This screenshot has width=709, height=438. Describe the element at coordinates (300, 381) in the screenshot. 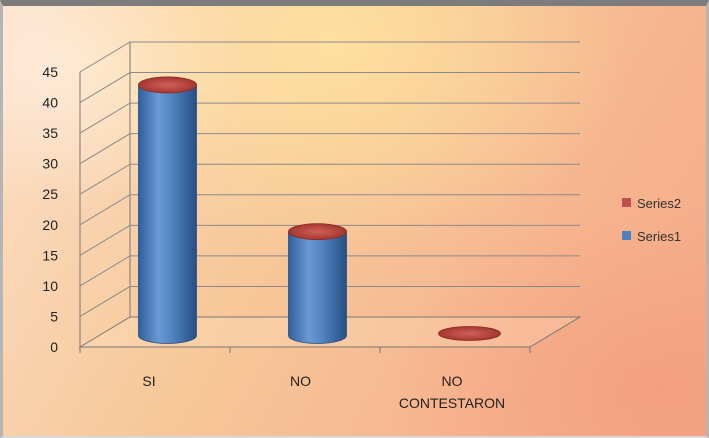

I see `x-category-label: NO` at that location.